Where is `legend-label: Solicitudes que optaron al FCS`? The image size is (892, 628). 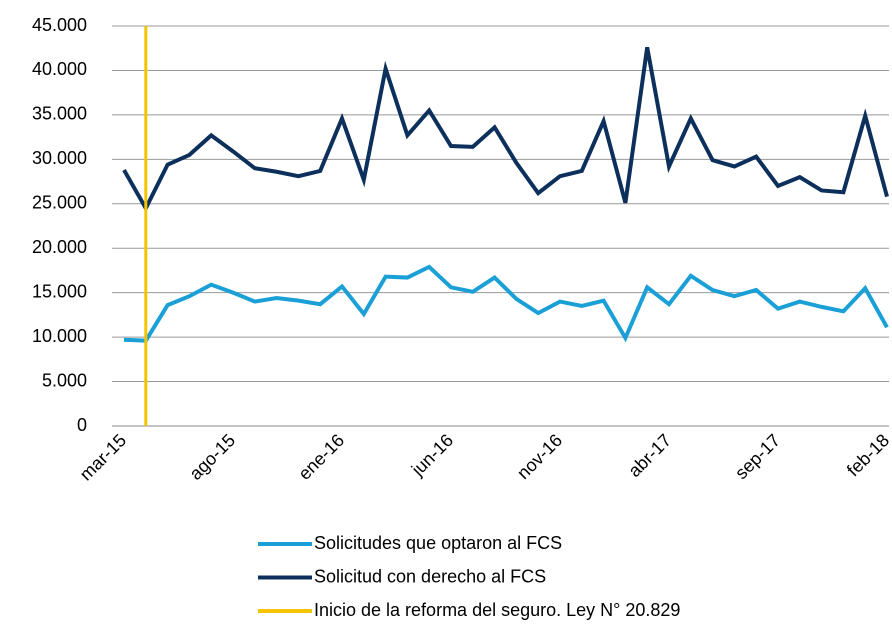 legend-label: Solicitudes que optaron al FCS is located at coordinates (438, 543).